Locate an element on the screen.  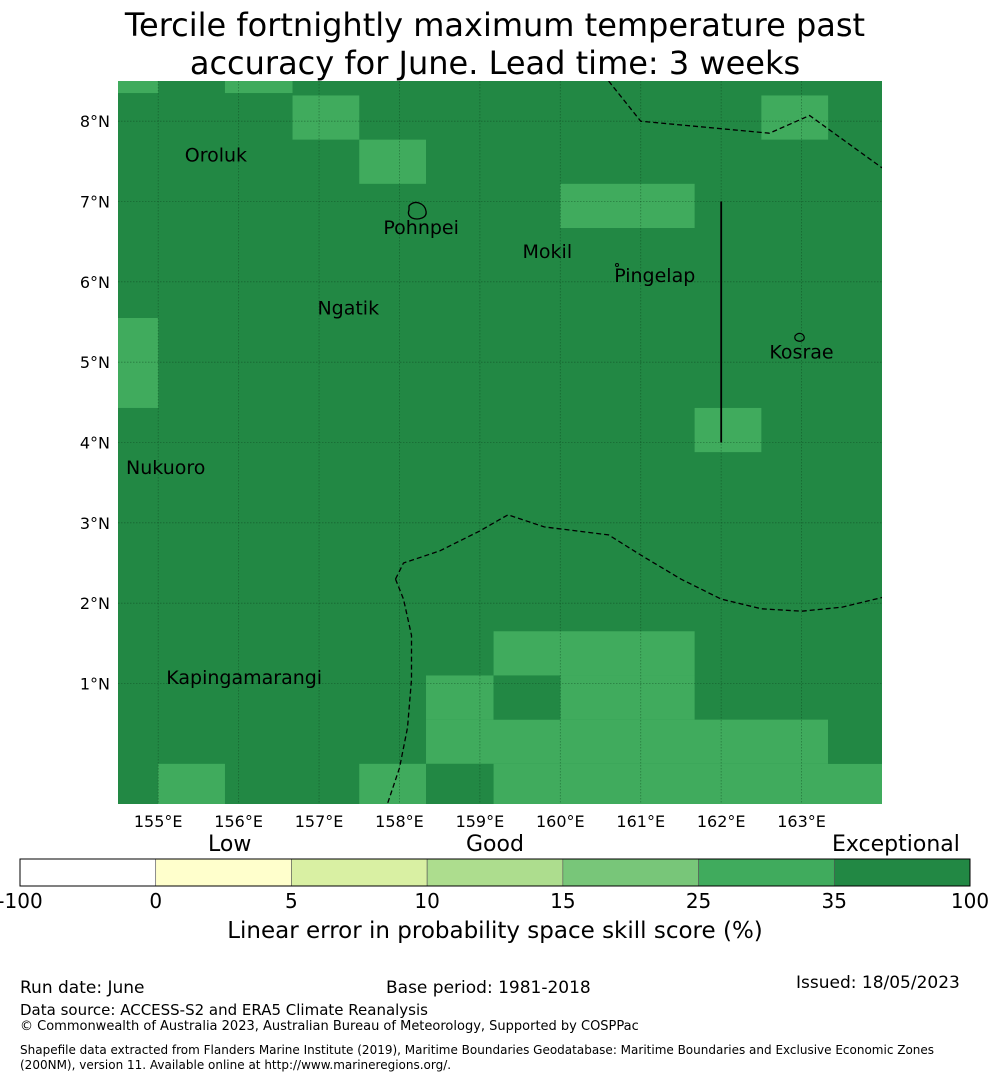
x-tick-label: 158°E is located at coordinates (399, 821).